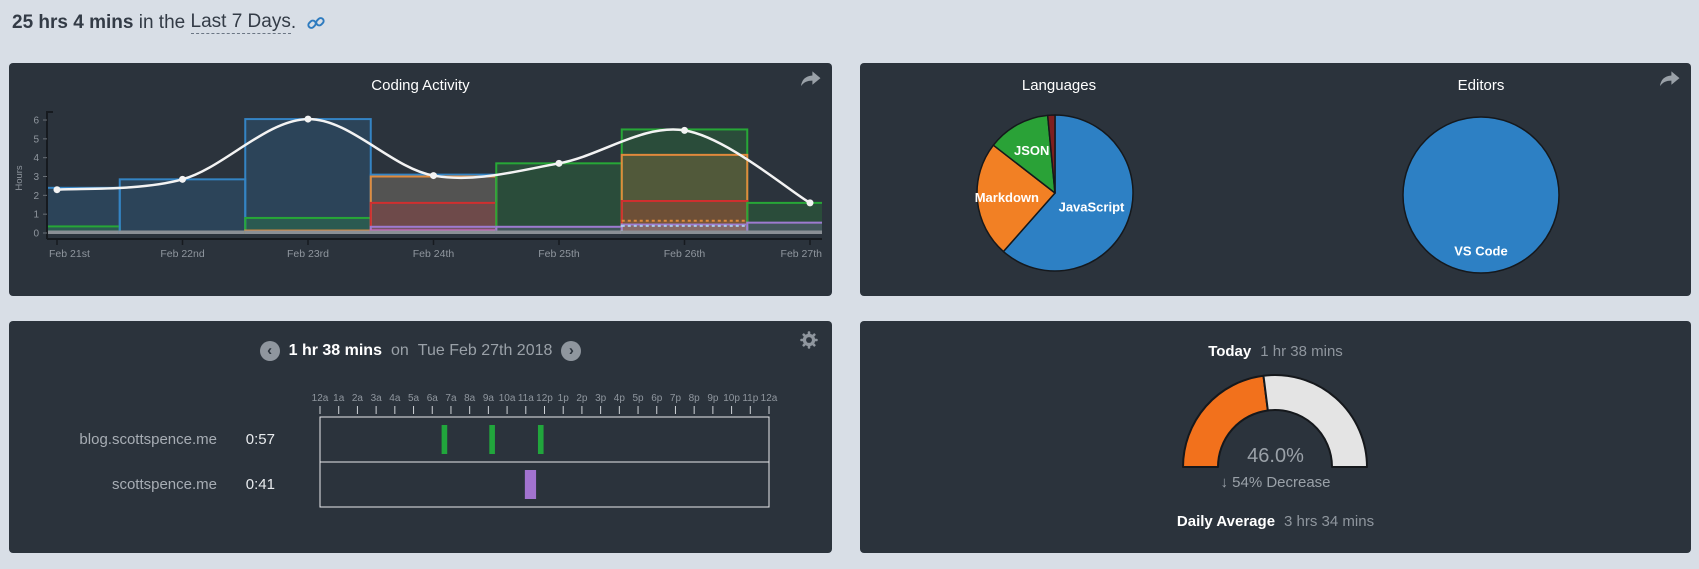  What do you see at coordinates (564, 398) in the screenshot?
I see `svg-text: 1p` at bounding box center [564, 398].